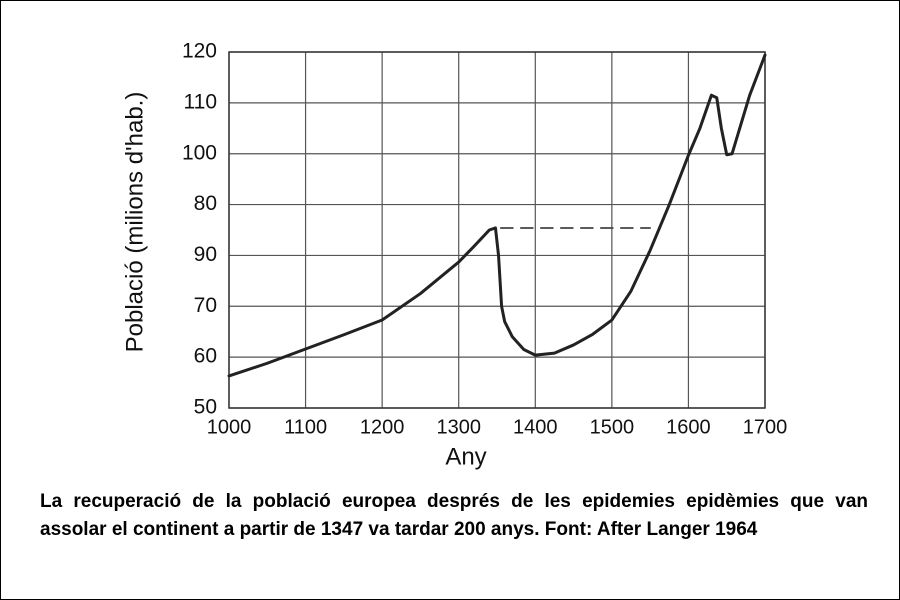 The height and width of the screenshot is (600, 900). I want to click on x-tick-label: 1200, so click(382, 427).